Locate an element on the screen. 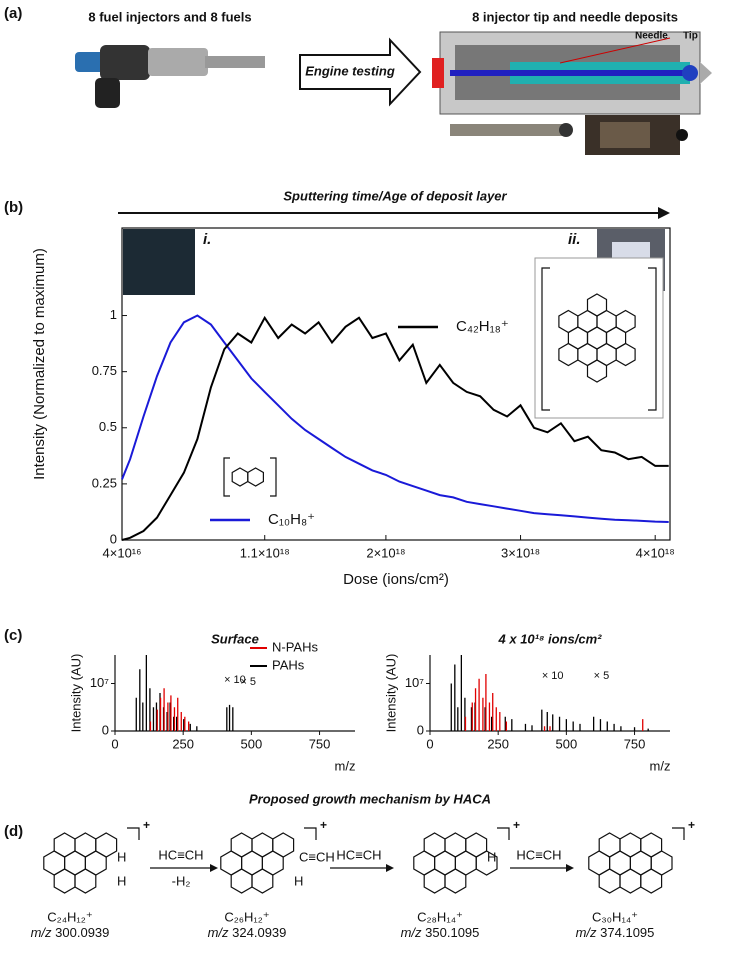 The image size is (733, 962). mz: m/z 300.0939 is located at coordinates (70, 932).